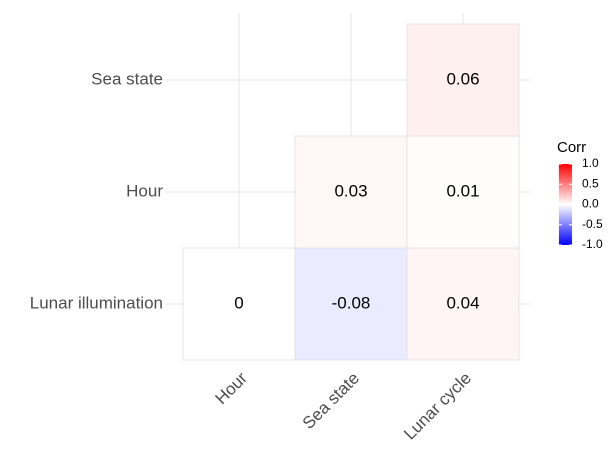  I want to click on cell-label: 0.03, so click(350, 190).